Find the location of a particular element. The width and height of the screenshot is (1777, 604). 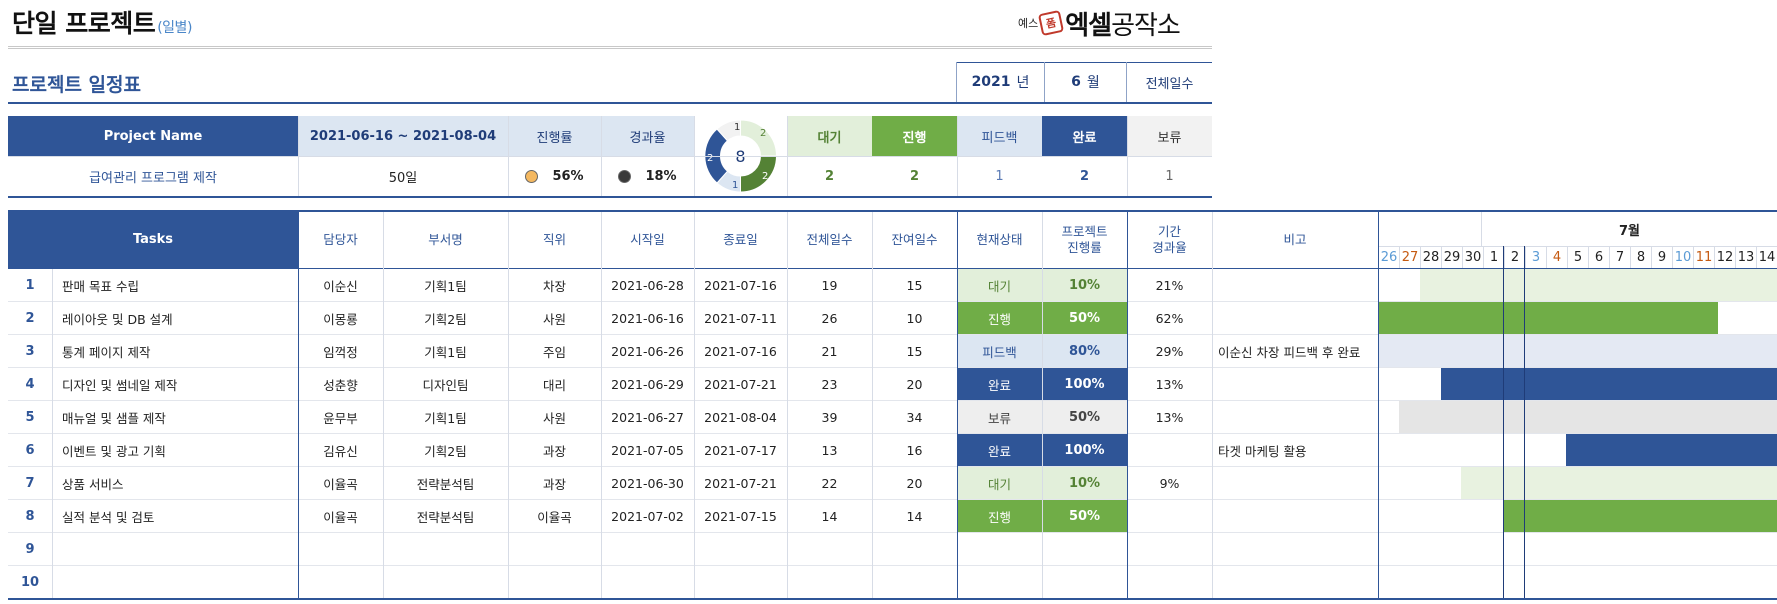

task-name: 통계 페이지 제작 is located at coordinates (106, 352).